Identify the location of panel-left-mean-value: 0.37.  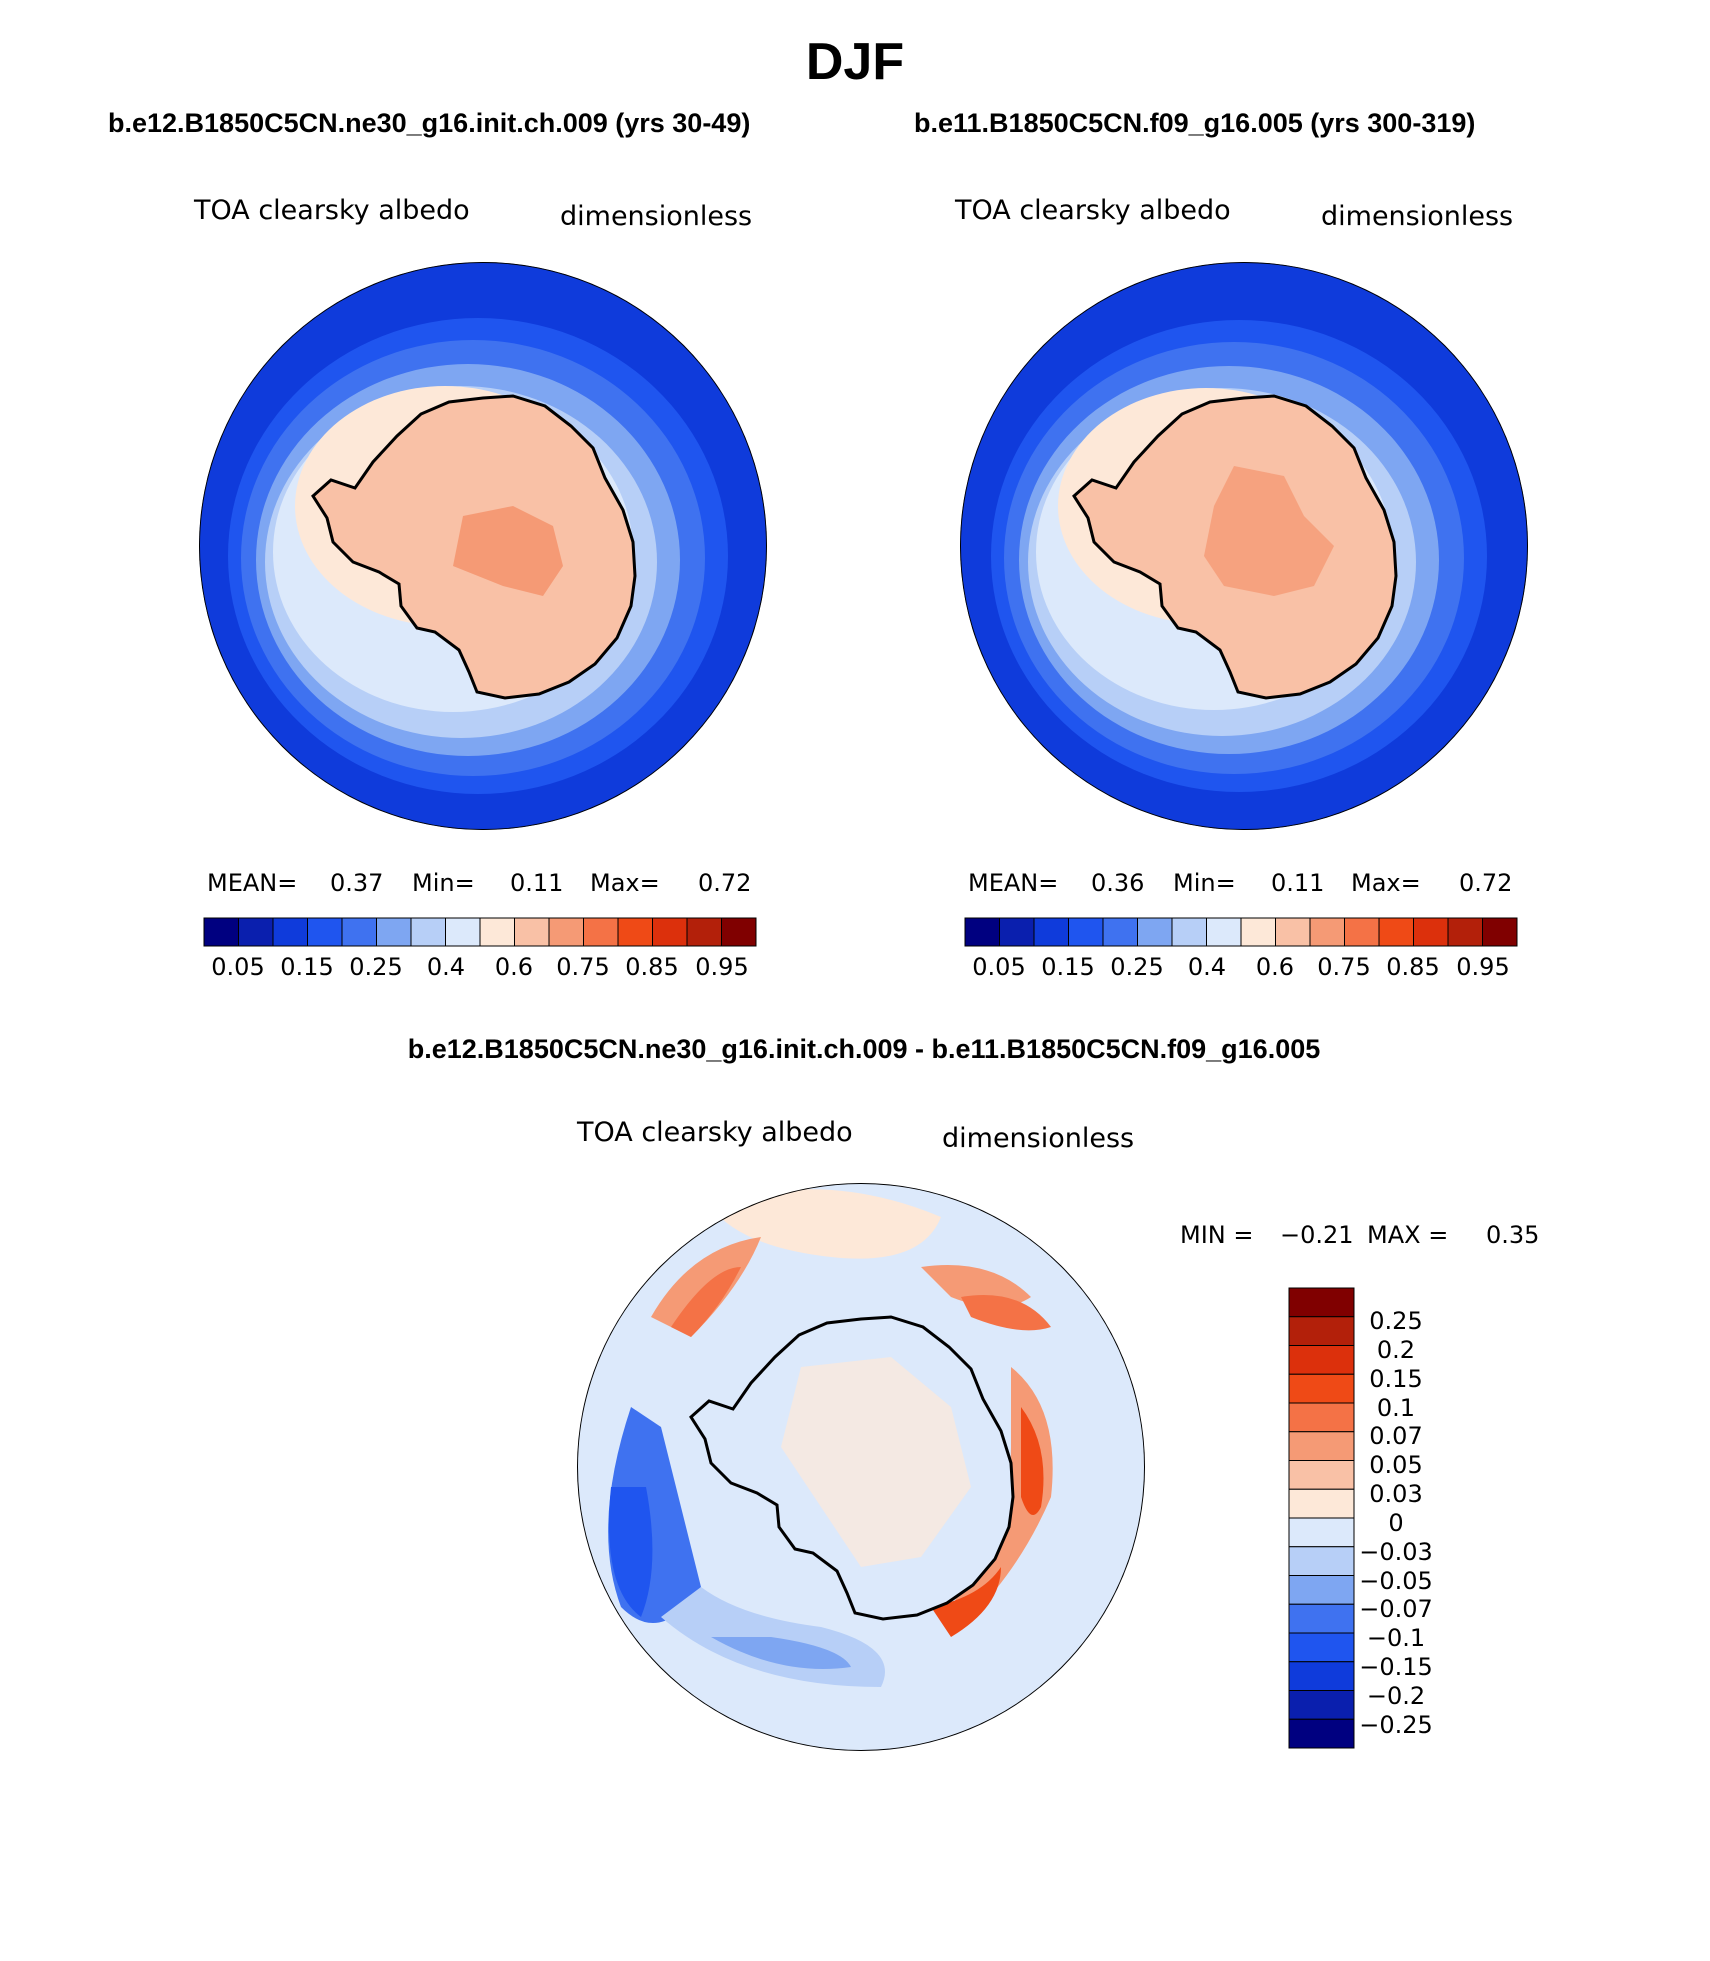
(356, 883).